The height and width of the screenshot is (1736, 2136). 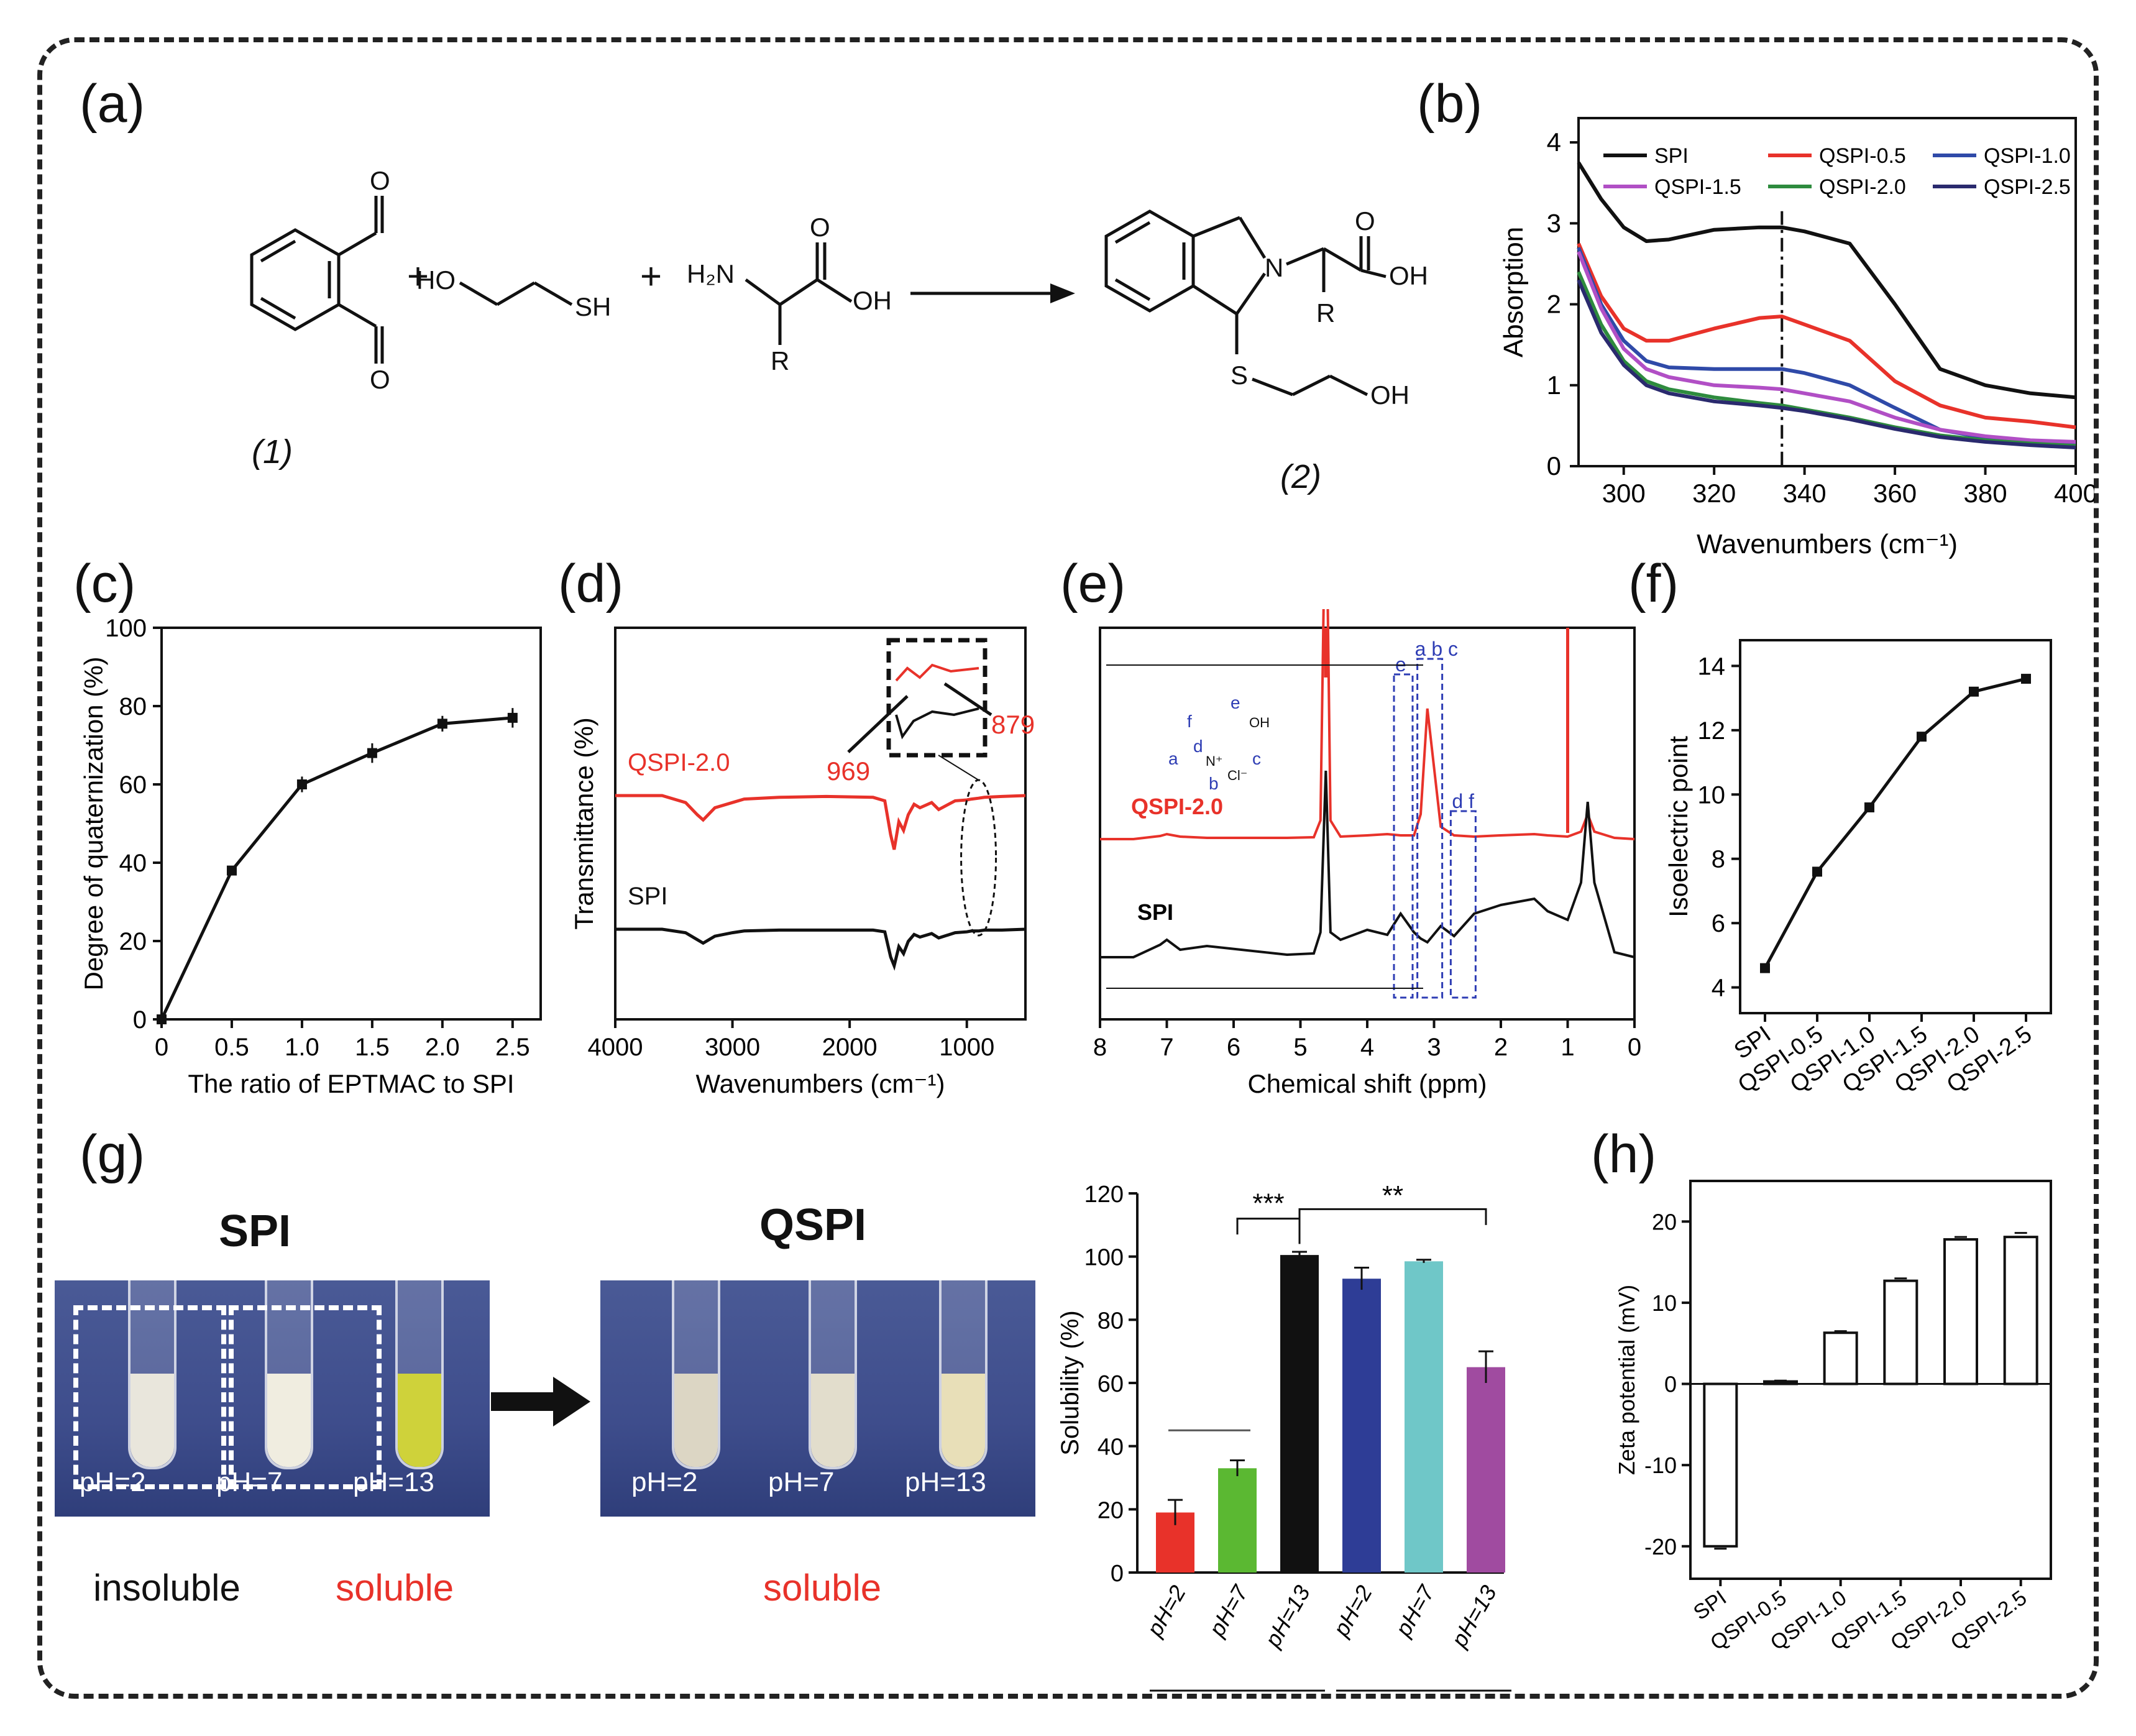 I want to click on y-tick-label: 4, so click(x=1554, y=142).